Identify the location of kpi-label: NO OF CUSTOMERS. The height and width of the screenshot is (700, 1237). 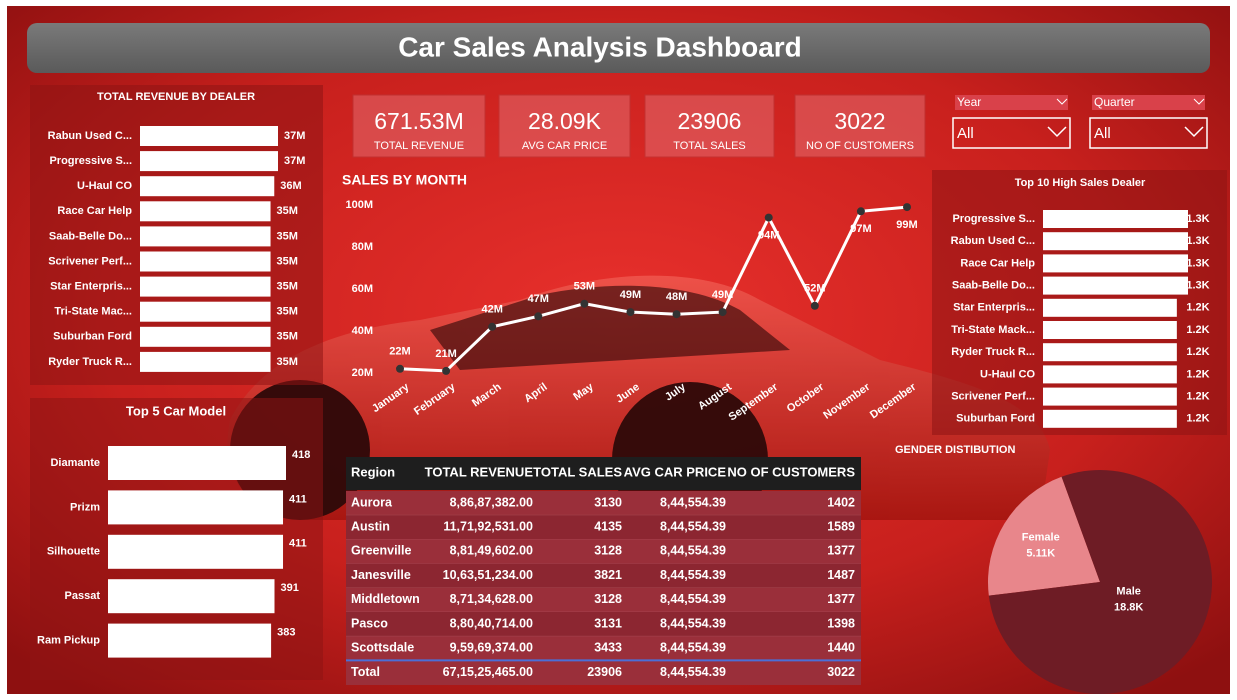
(860, 146).